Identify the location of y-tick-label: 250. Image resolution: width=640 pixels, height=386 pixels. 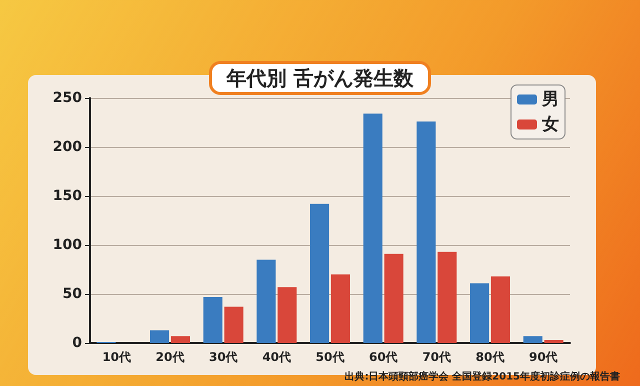
(67, 98).